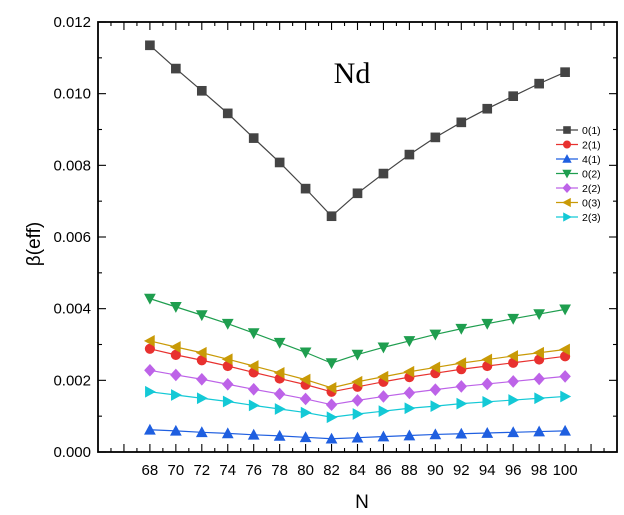  Describe the element at coordinates (383, 470) in the screenshot. I see `x-tick-label: 86` at that location.